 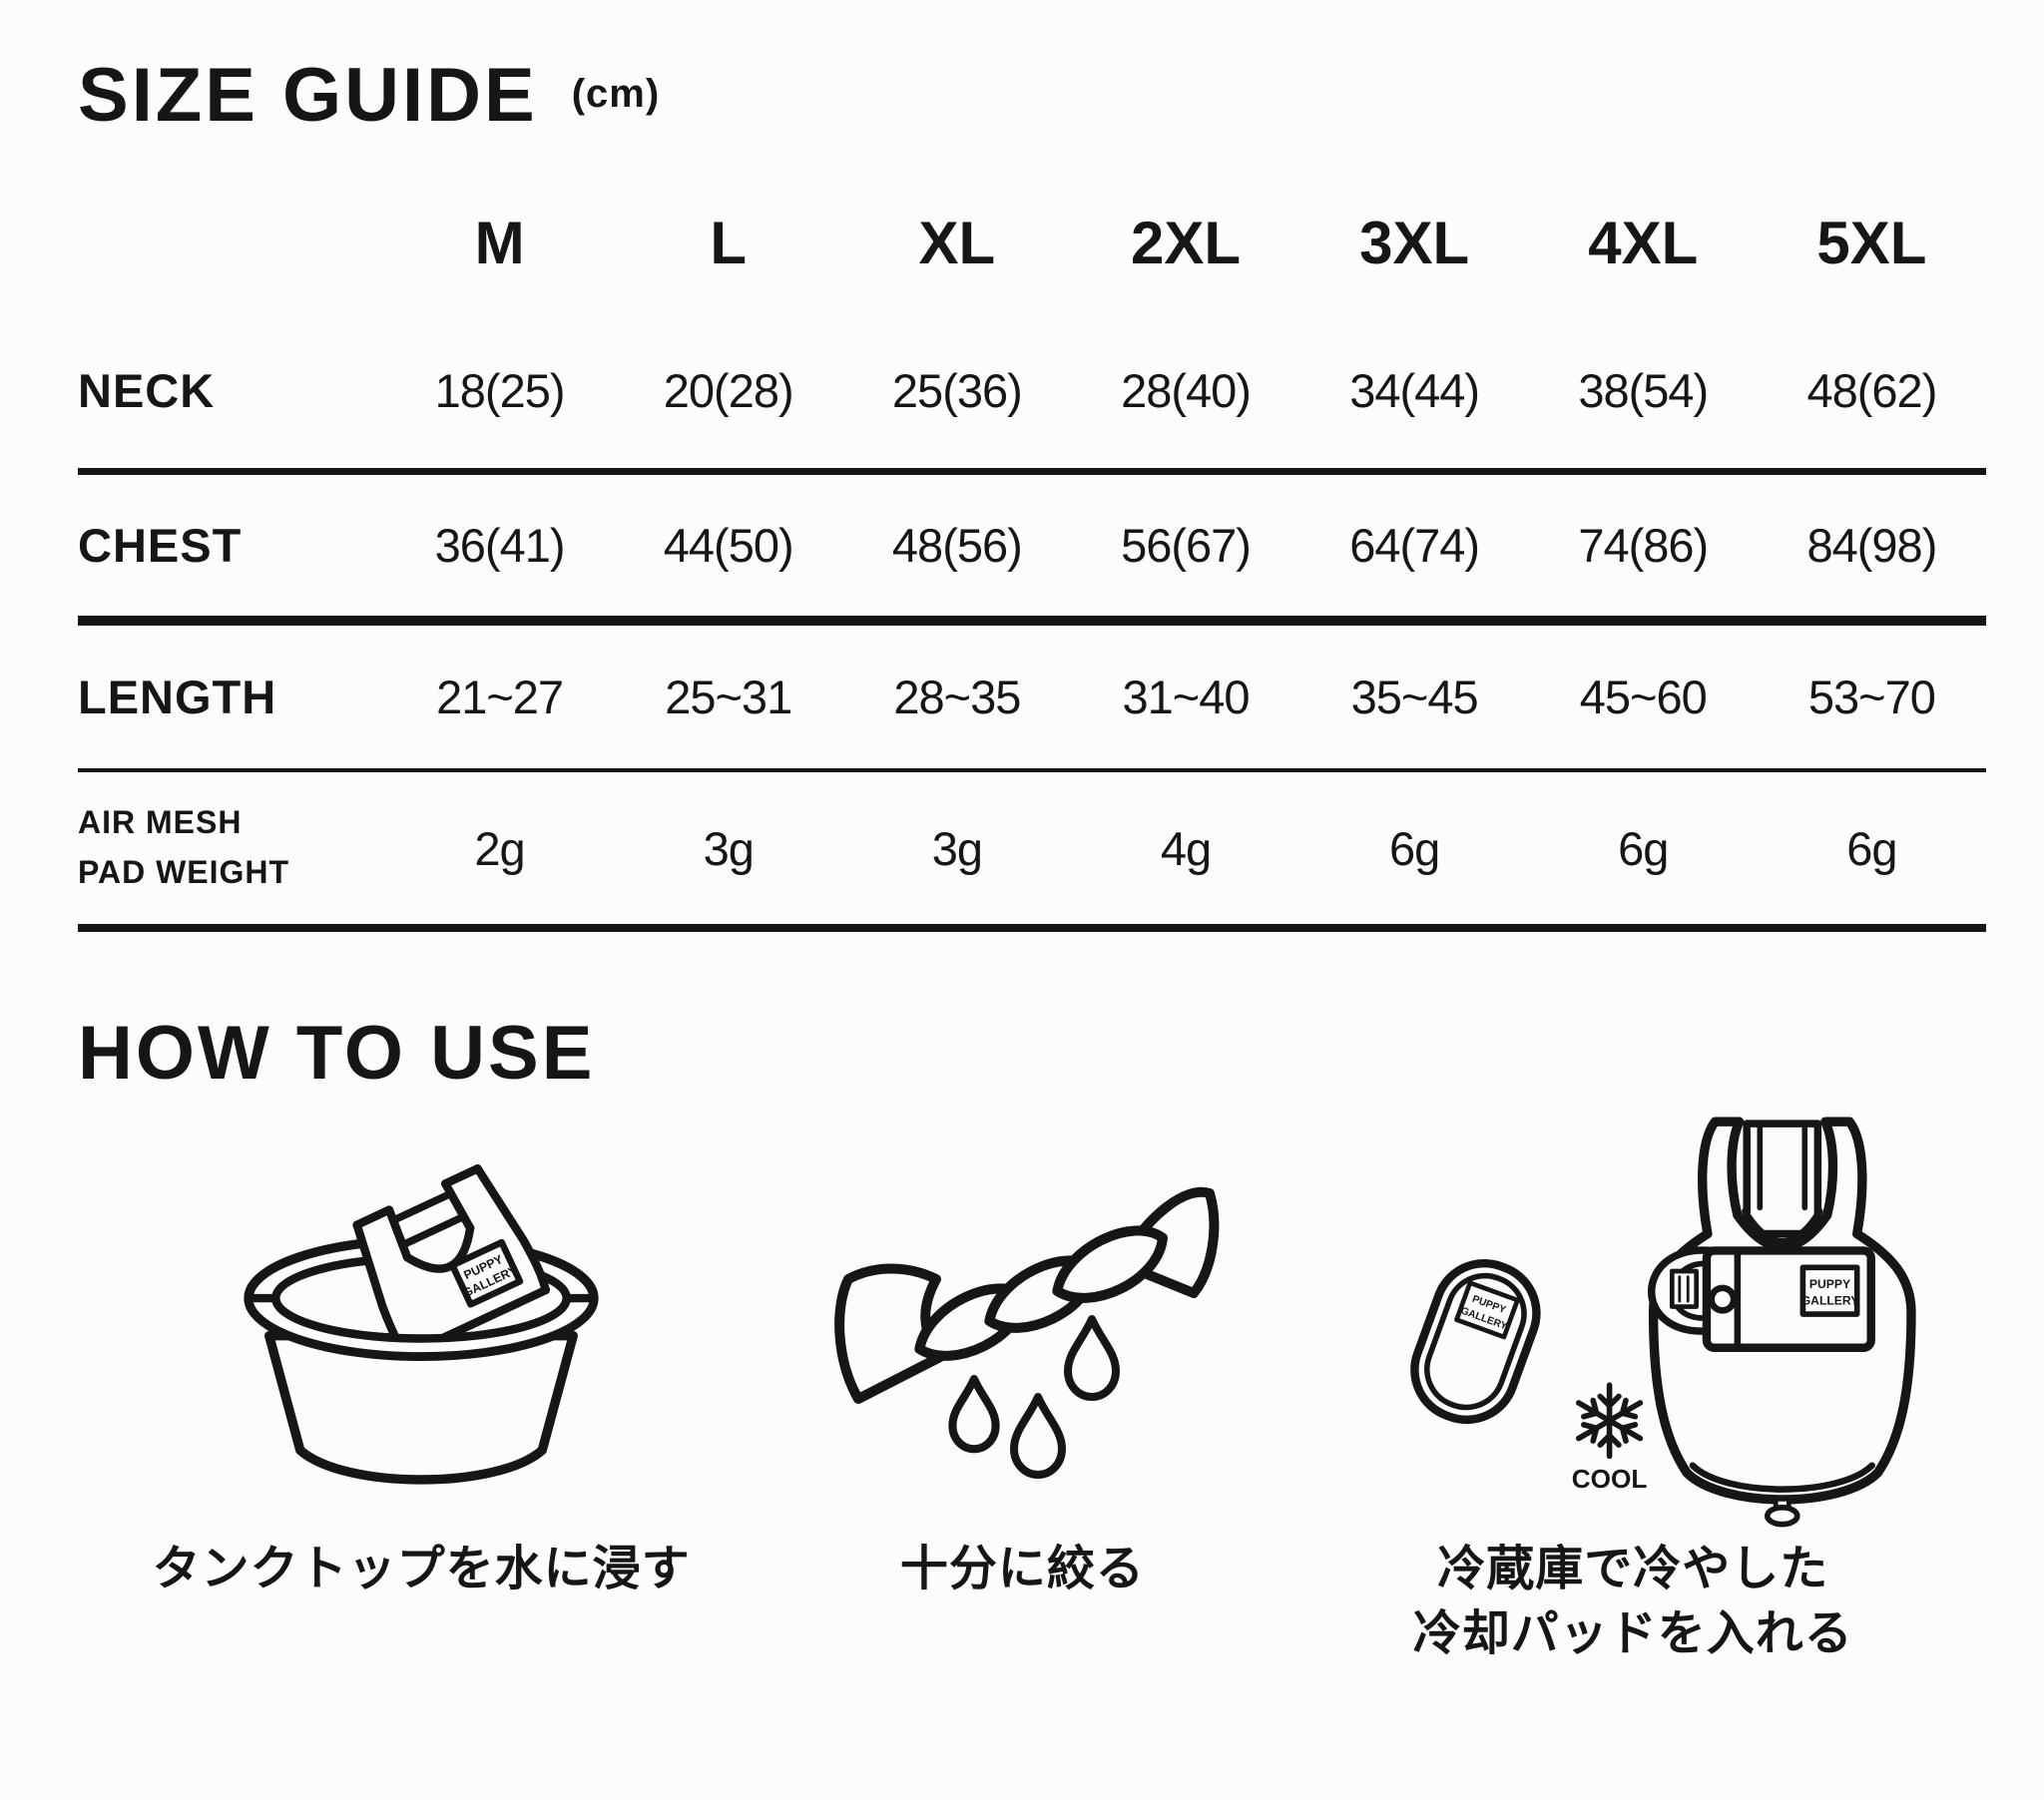 I want to click on size-value-cell: 34(44), so click(x=1414, y=379).